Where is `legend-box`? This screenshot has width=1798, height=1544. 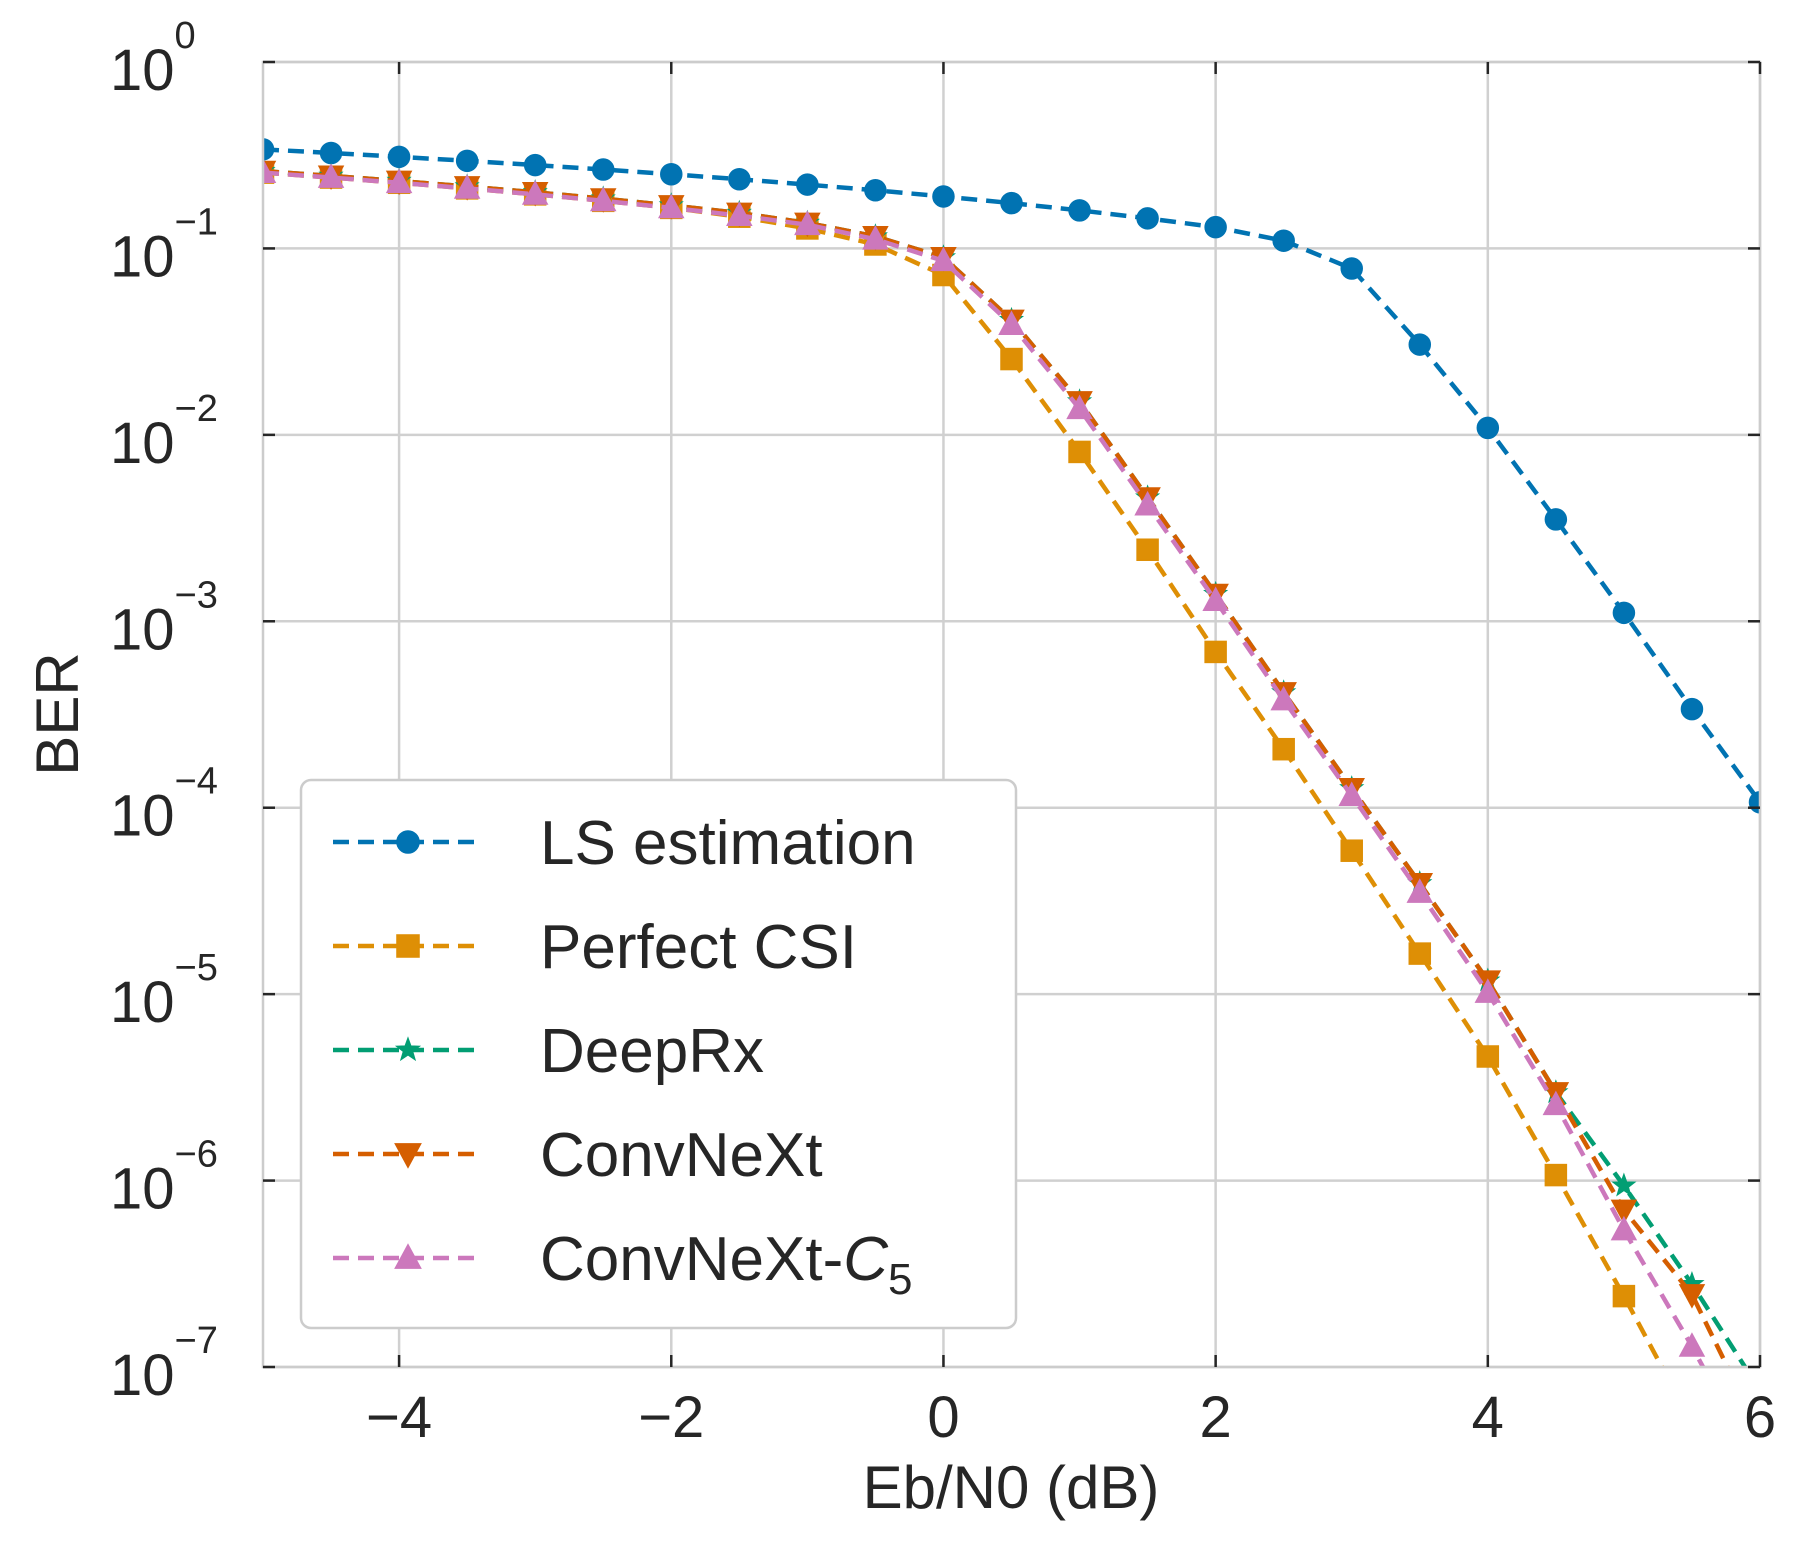 legend-box is located at coordinates (658, 1054).